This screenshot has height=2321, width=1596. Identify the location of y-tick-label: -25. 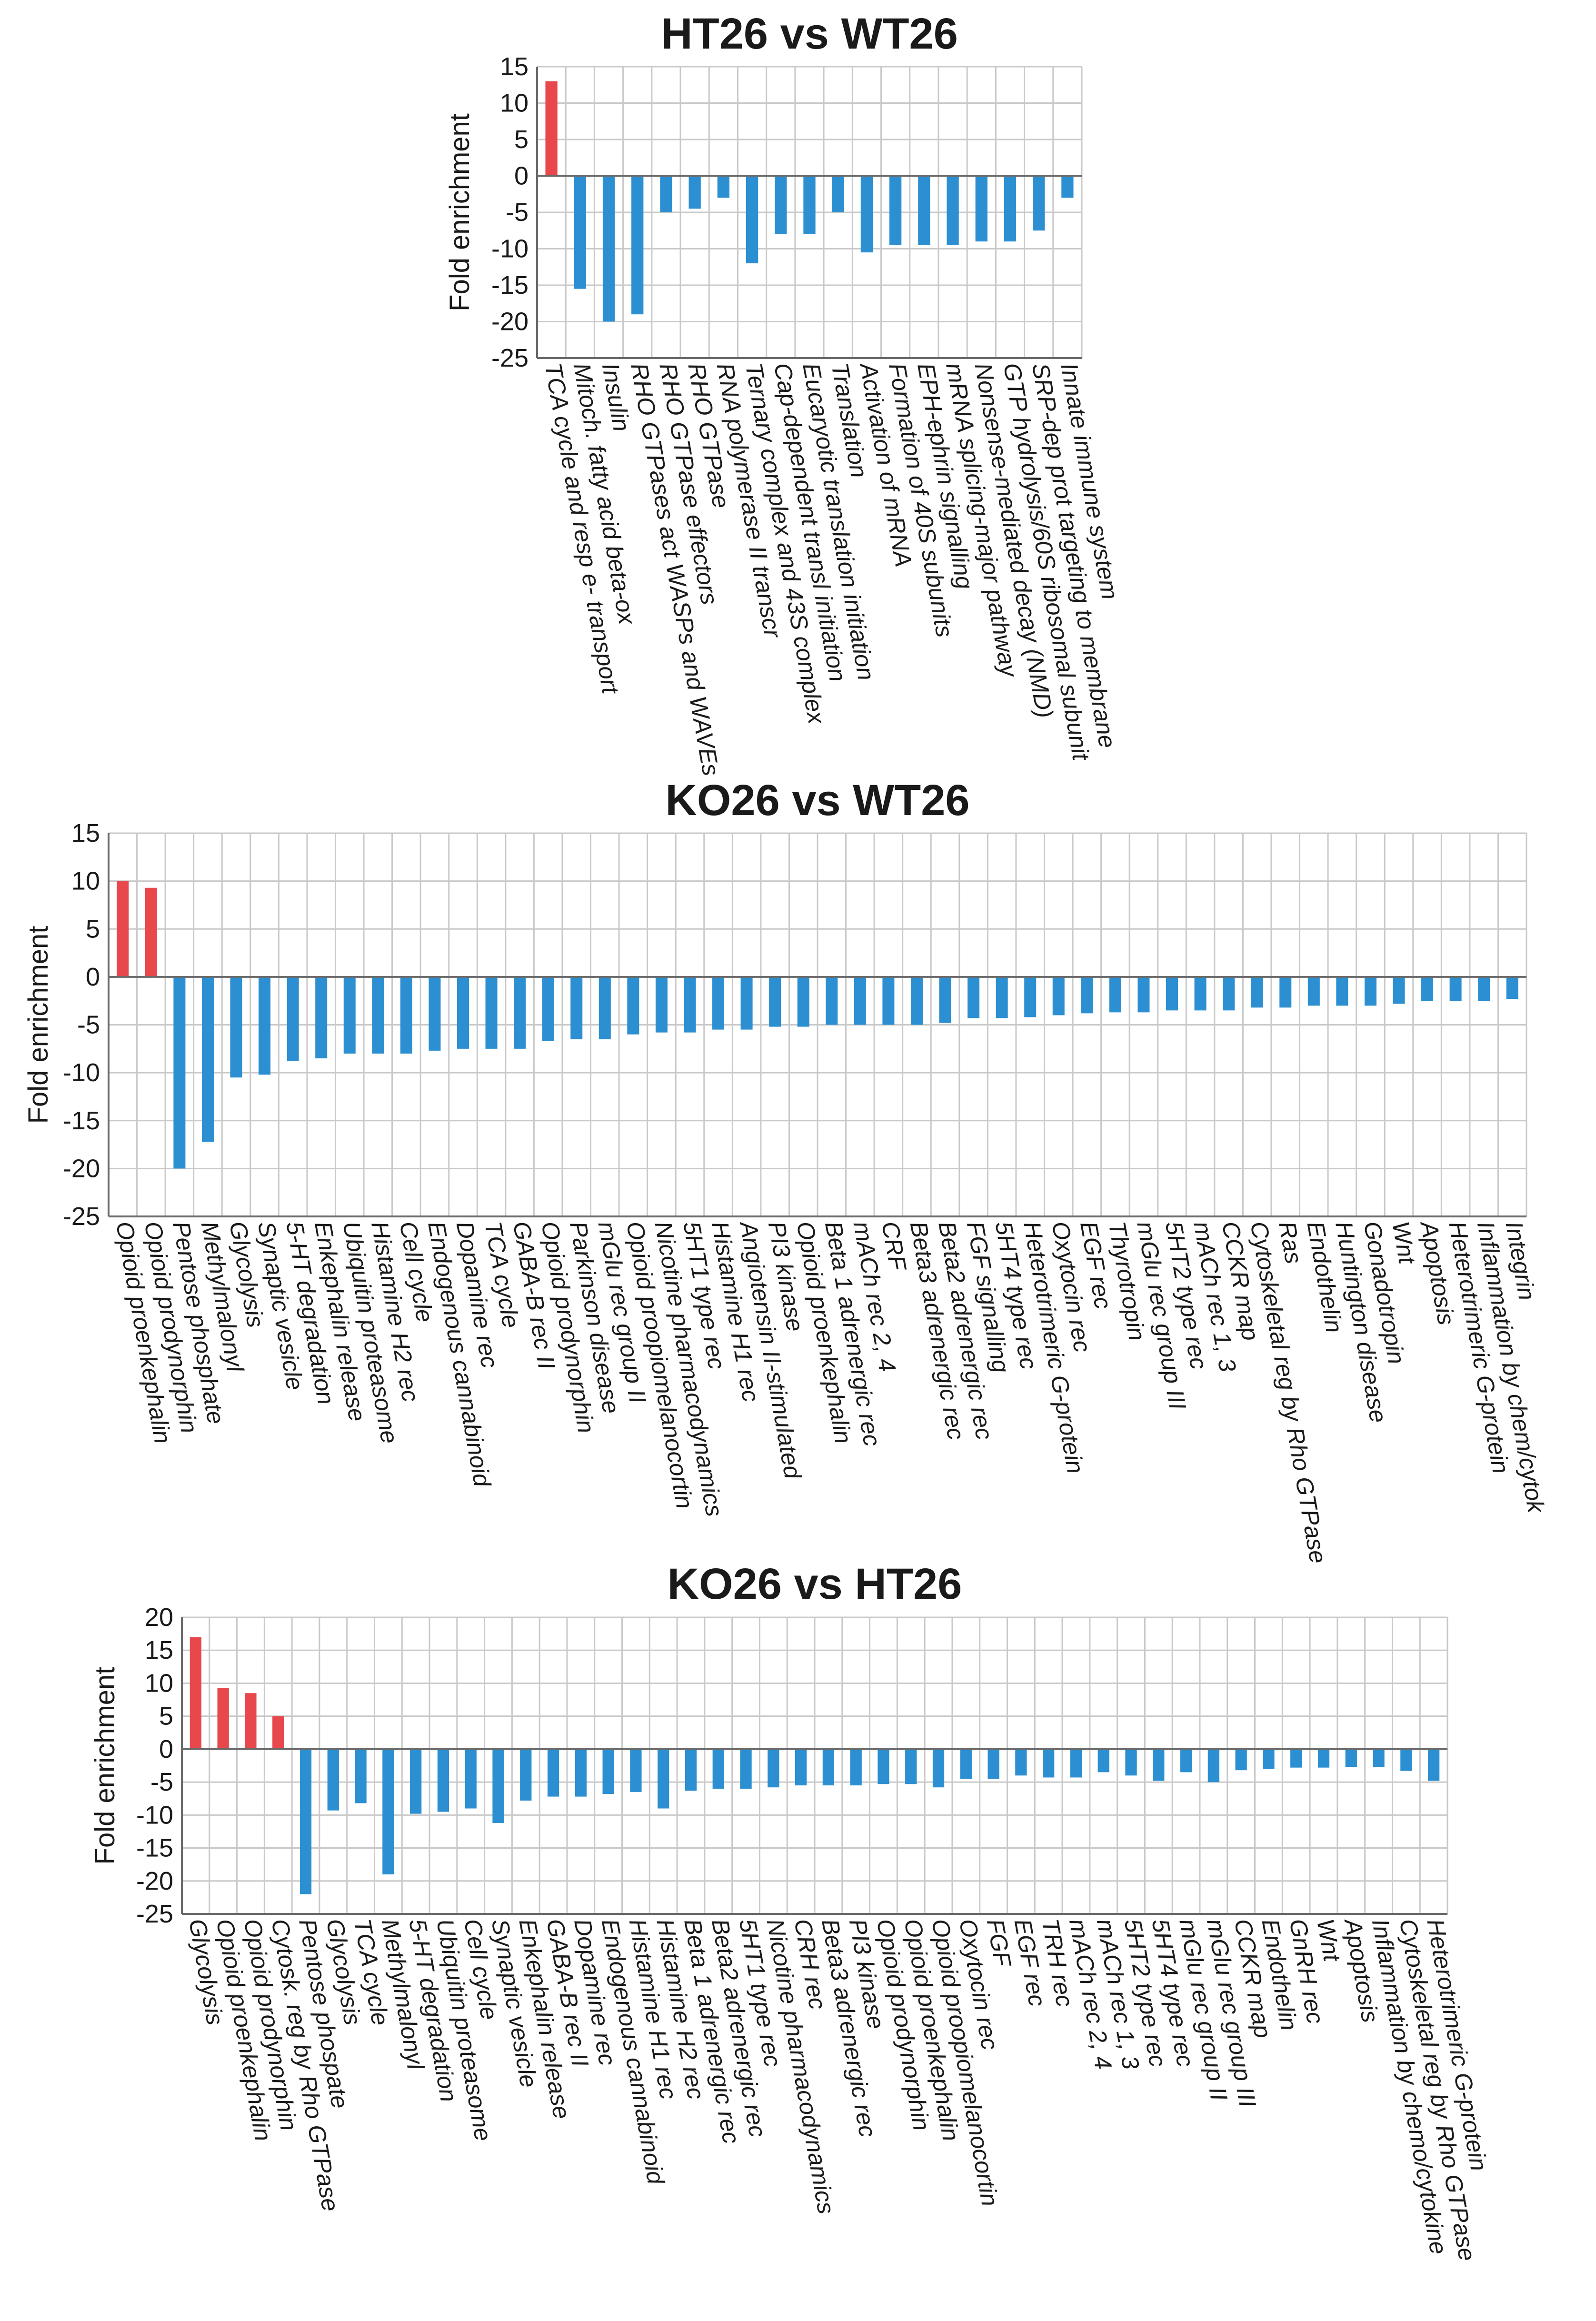
(154, 1914).